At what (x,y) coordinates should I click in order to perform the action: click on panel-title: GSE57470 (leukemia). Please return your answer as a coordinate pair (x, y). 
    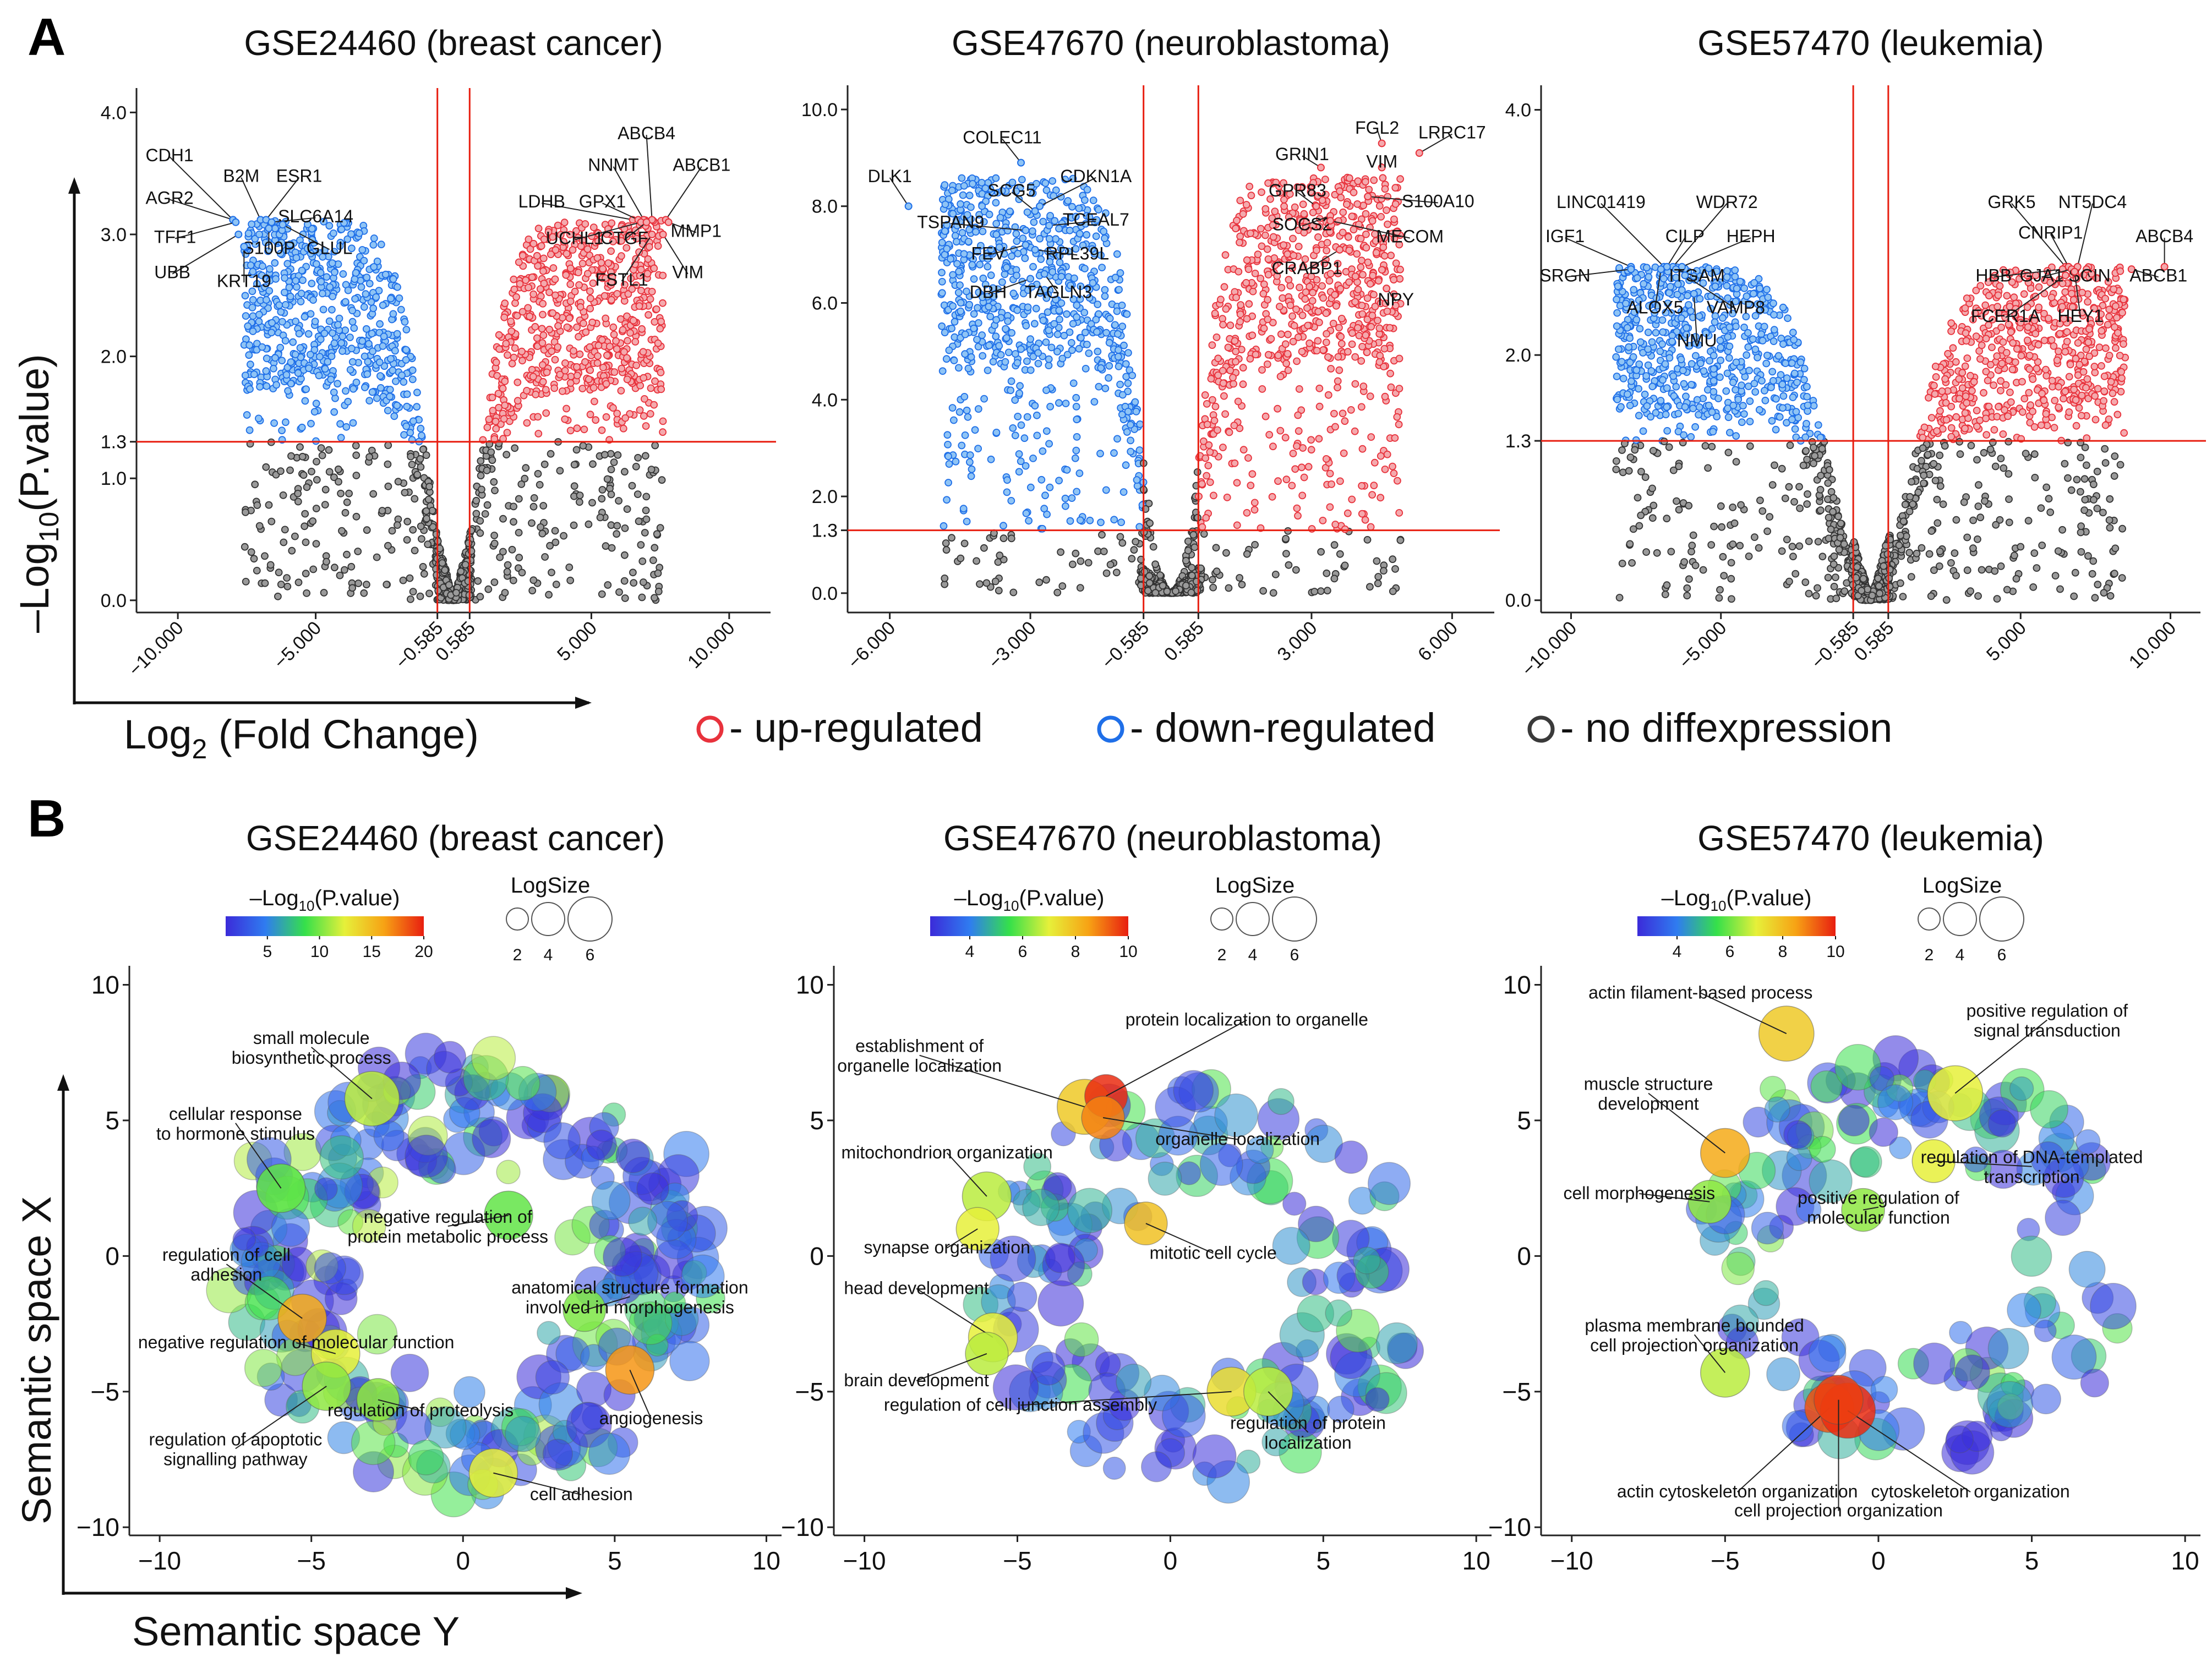
    Looking at the image, I should click on (1871, 43).